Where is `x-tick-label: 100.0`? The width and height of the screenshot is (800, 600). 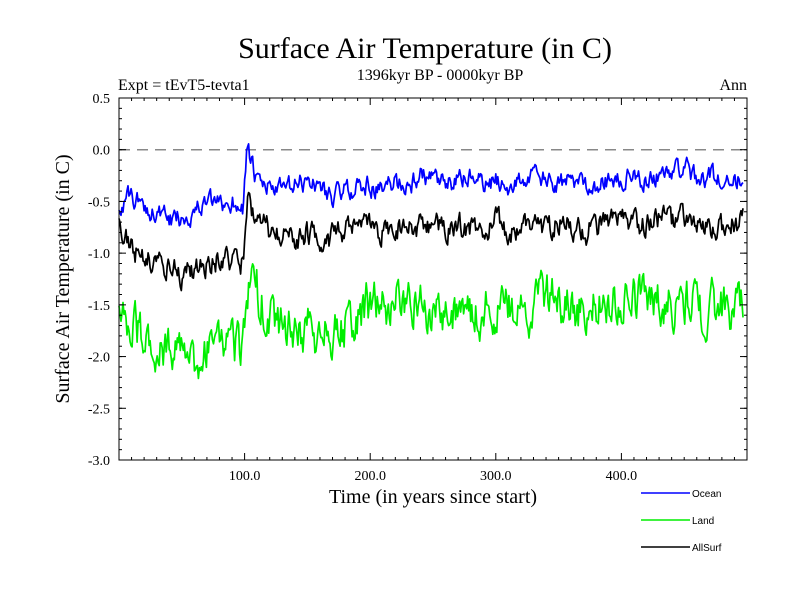 x-tick-label: 100.0 is located at coordinates (245, 476).